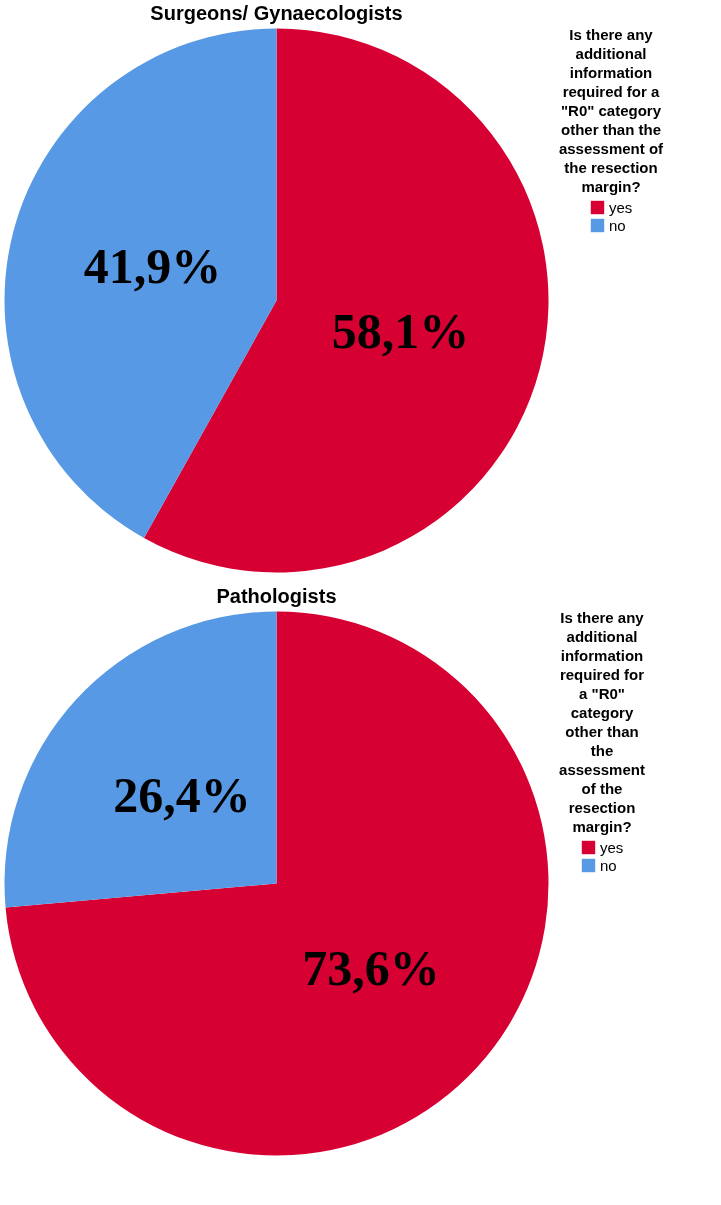  What do you see at coordinates (400, 330) in the screenshot?
I see `data-label: 58,1%` at bounding box center [400, 330].